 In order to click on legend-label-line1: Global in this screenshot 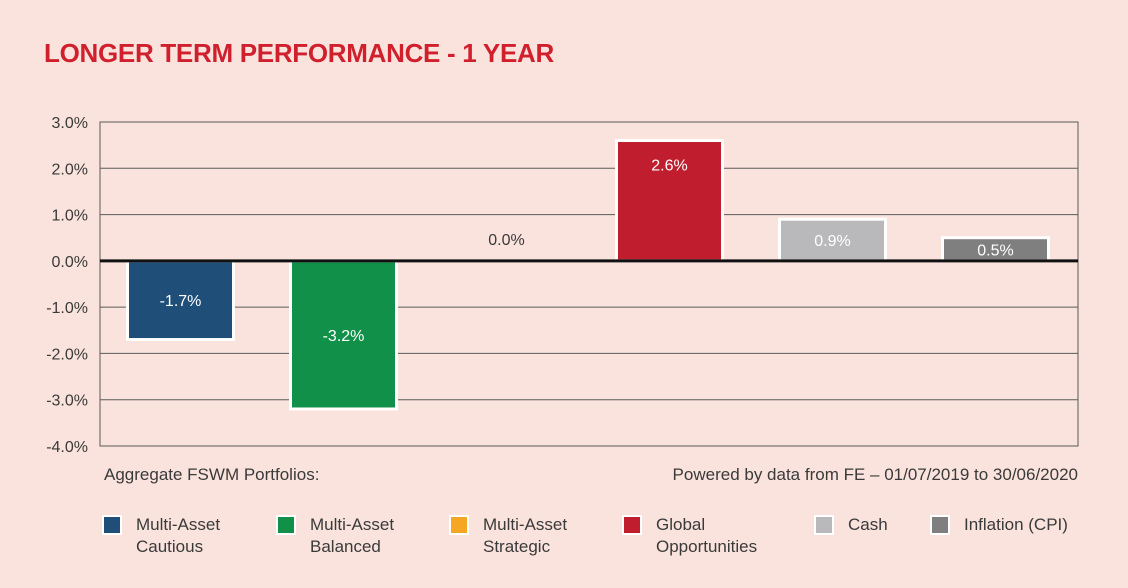, I will do `click(681, 524)`.